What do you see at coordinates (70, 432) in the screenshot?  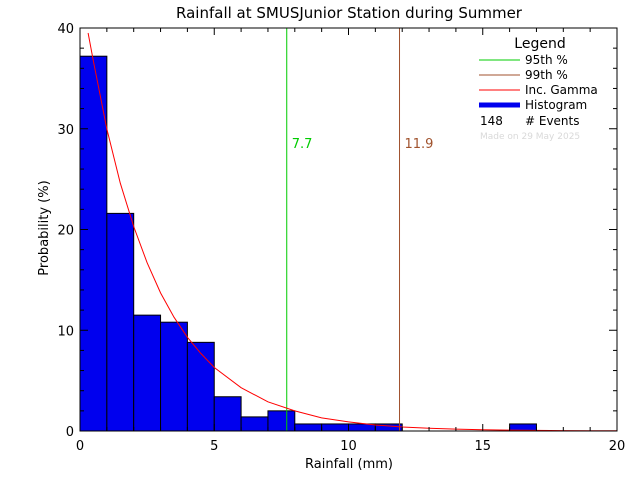 I see `y-tick-label: 0` at bounding box center [70, 432].